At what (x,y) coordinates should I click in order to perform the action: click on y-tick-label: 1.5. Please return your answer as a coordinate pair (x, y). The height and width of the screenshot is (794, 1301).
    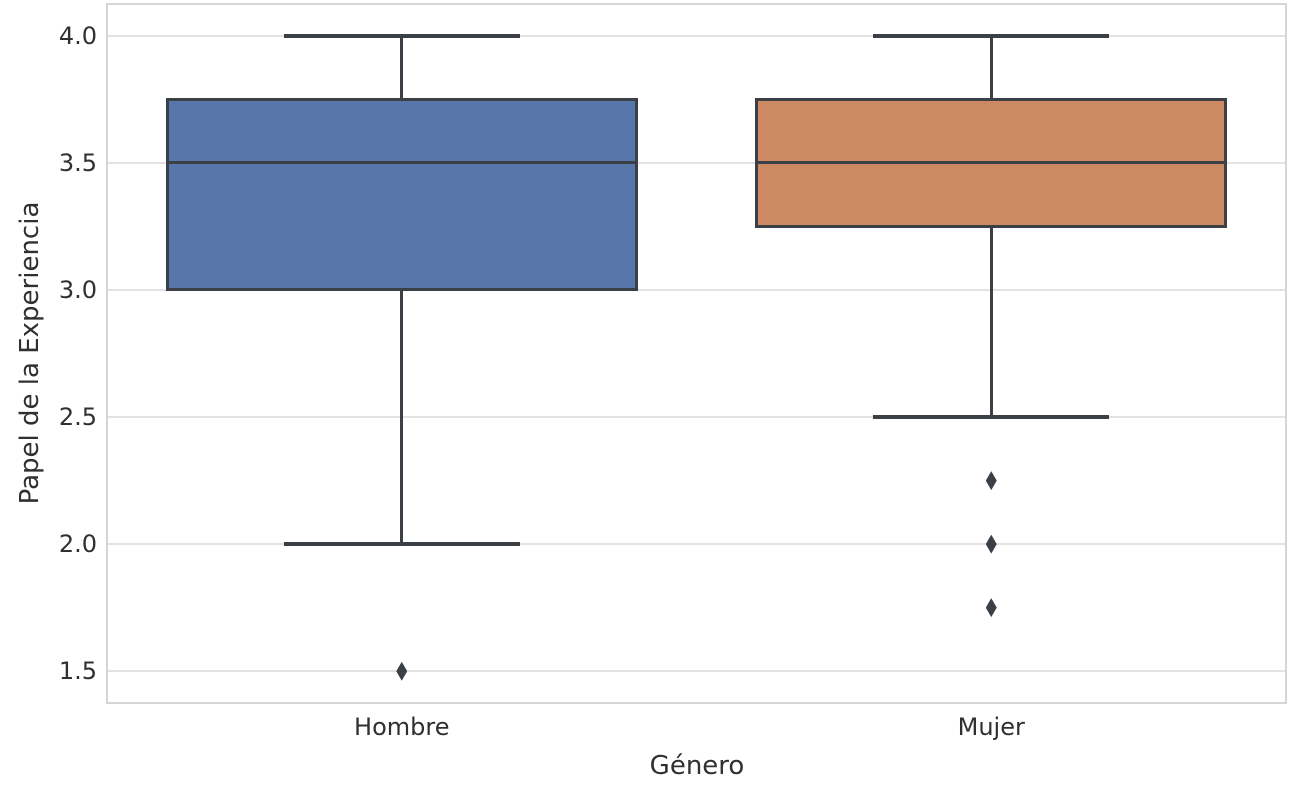
    Looking at the image, I should click on (77, 671).